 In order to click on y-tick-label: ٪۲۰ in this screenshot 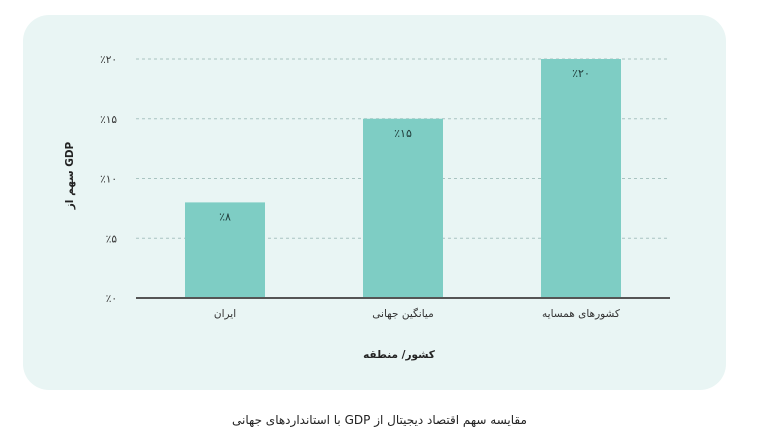, I will do `click(108, 60)`.